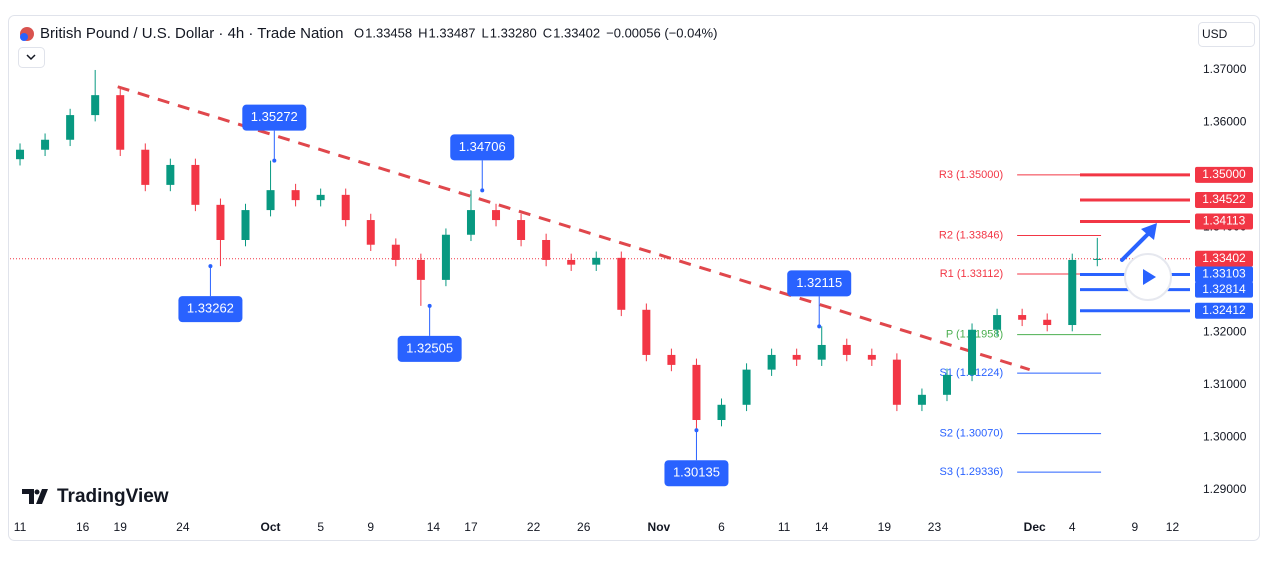 The image size is (1280, 561). I want to click on x-tick-label: 6, so click(721, 527).